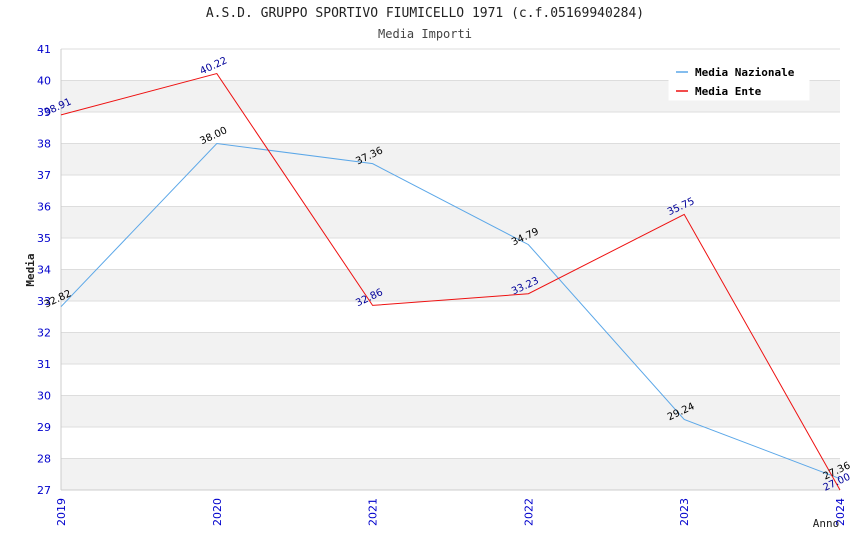 This screenshot has height=550, width=850. Describe the element at coordinates (30, 269) in the screenshot. I see `y-axis-label: Media` at that location.